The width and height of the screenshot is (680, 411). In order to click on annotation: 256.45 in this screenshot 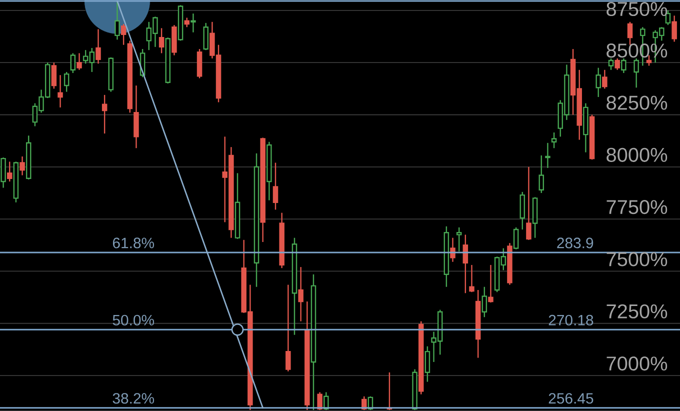, I will do `click(571, 398)`.